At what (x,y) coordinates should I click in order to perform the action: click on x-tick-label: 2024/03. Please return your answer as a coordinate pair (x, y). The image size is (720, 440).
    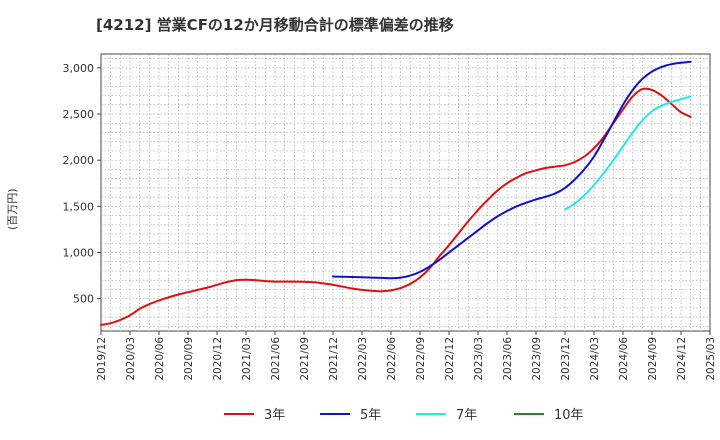
    Looking at the image, I should click on (595, 359).